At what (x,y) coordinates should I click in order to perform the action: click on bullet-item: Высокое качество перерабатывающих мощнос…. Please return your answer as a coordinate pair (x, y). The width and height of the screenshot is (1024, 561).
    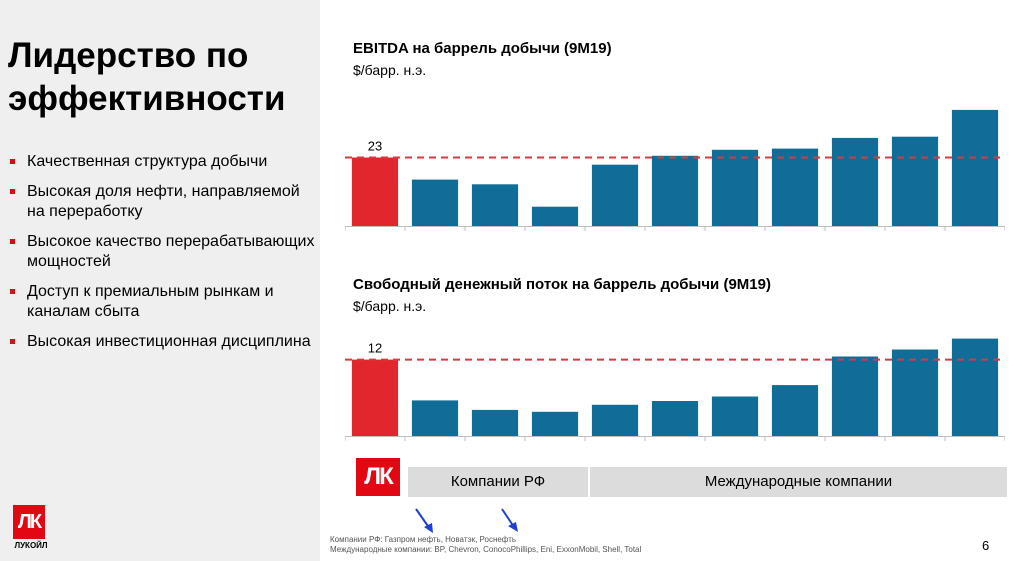
    Looking at the image, I should click on (162, 252).